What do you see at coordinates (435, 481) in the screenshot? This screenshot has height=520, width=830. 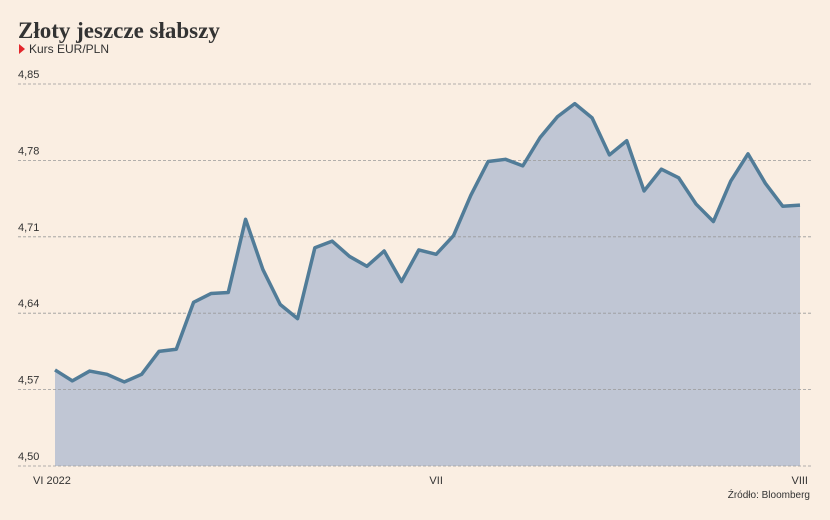 I see `x-tick-label: VII` at bounding box center [435, 481].